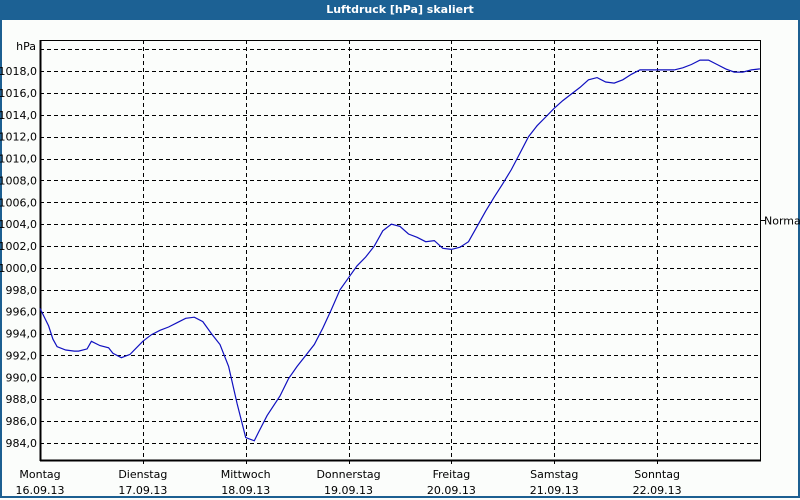 The image size is (800, 500). What do you see at coordinates (18, 159) in the screenshot?
I see `y-tick-label: 1010,0` at bounding box center [18, 159].